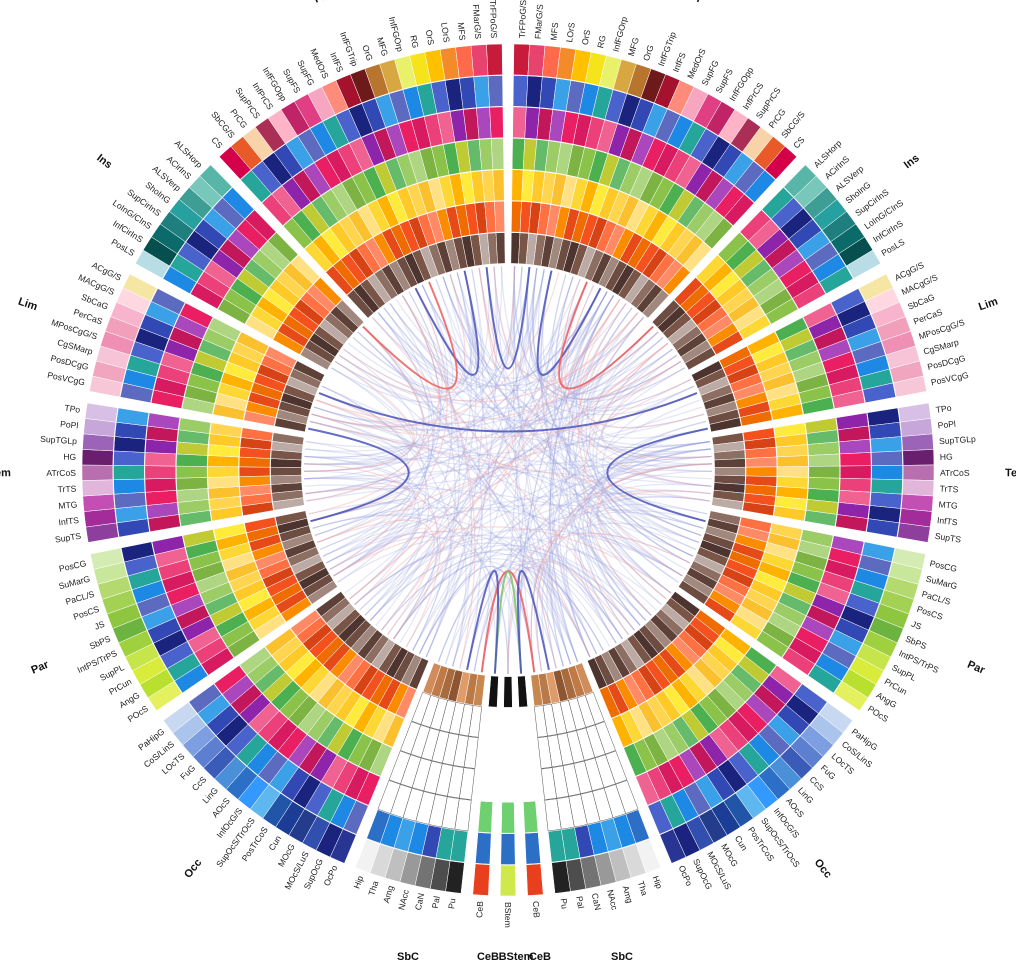 This screenshot has width=1016, height=975. I want to click on segment-label: CaN, so click(596, 901).